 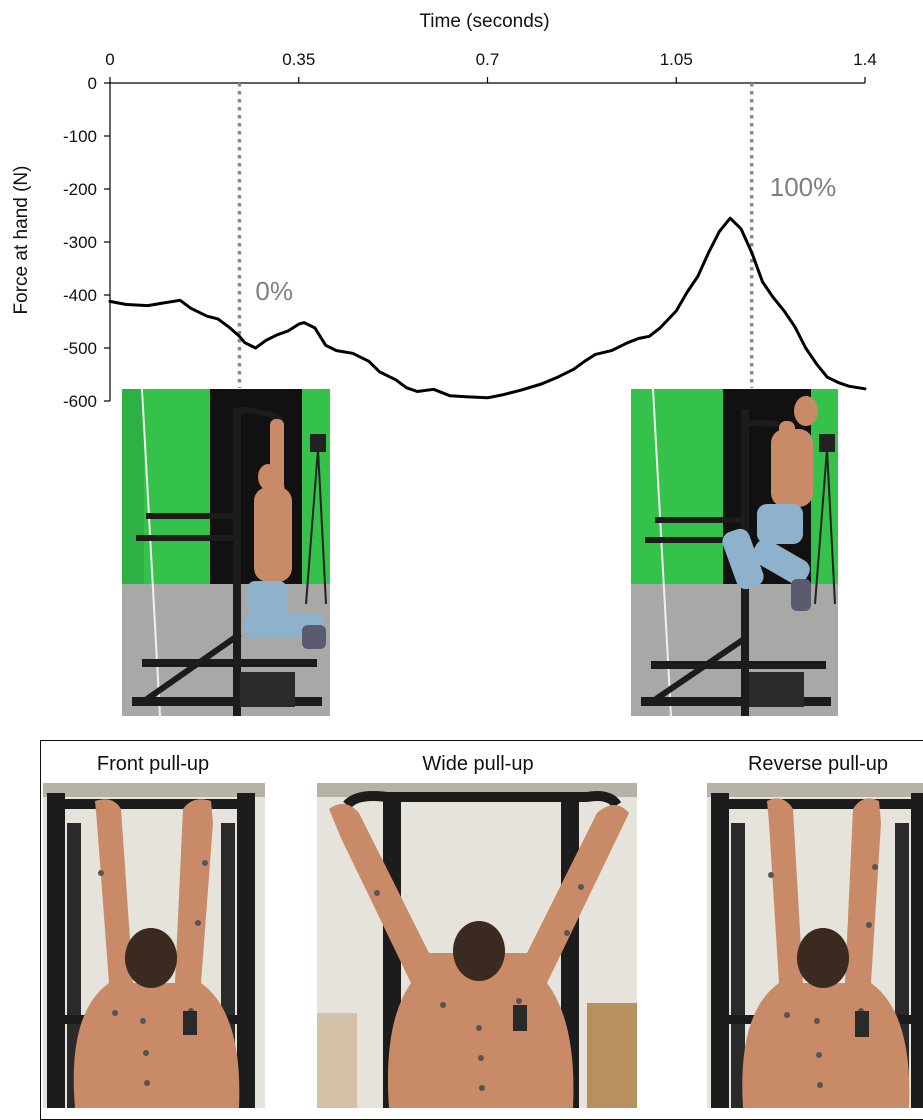 I want to click on front-pullup-photo, so click(x=154, y=945).